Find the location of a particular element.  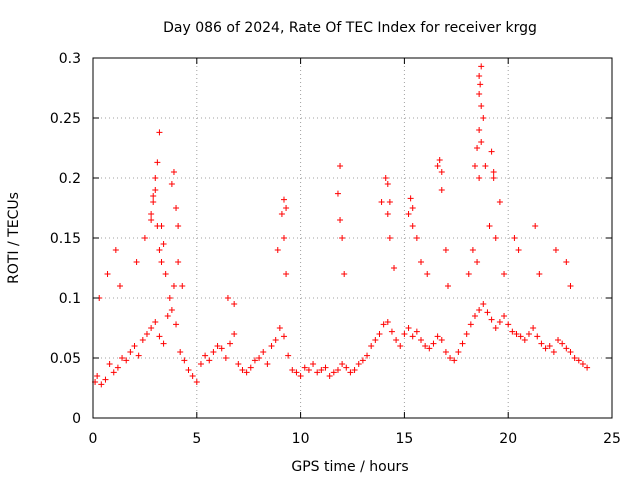

y-tick-label: 0.2 is located at coordinates (70, 179).